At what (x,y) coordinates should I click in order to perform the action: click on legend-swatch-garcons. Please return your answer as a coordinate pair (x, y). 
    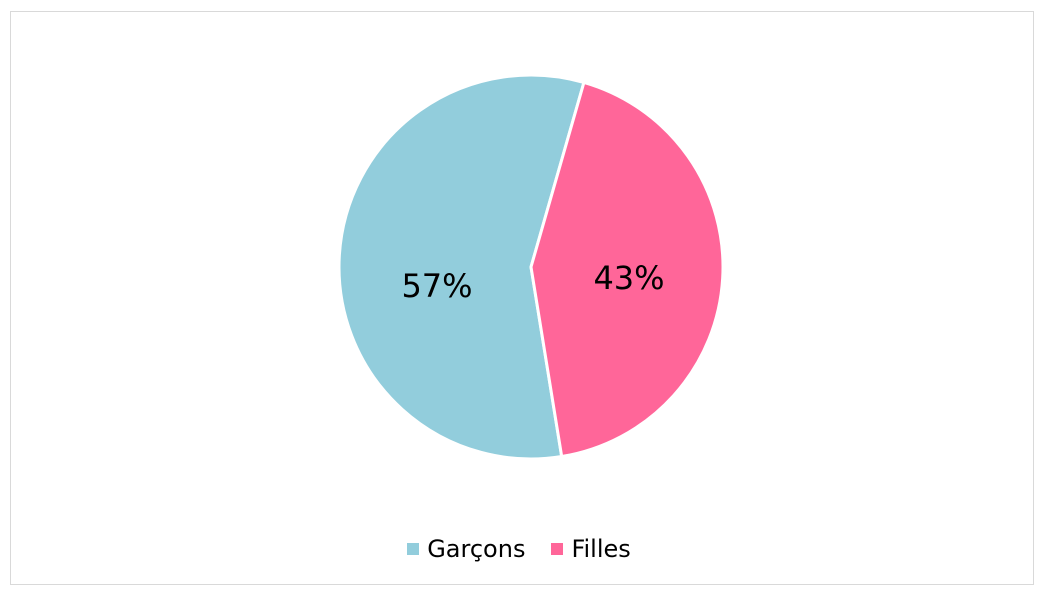
    Looking at the image, I should click on (413, 549).